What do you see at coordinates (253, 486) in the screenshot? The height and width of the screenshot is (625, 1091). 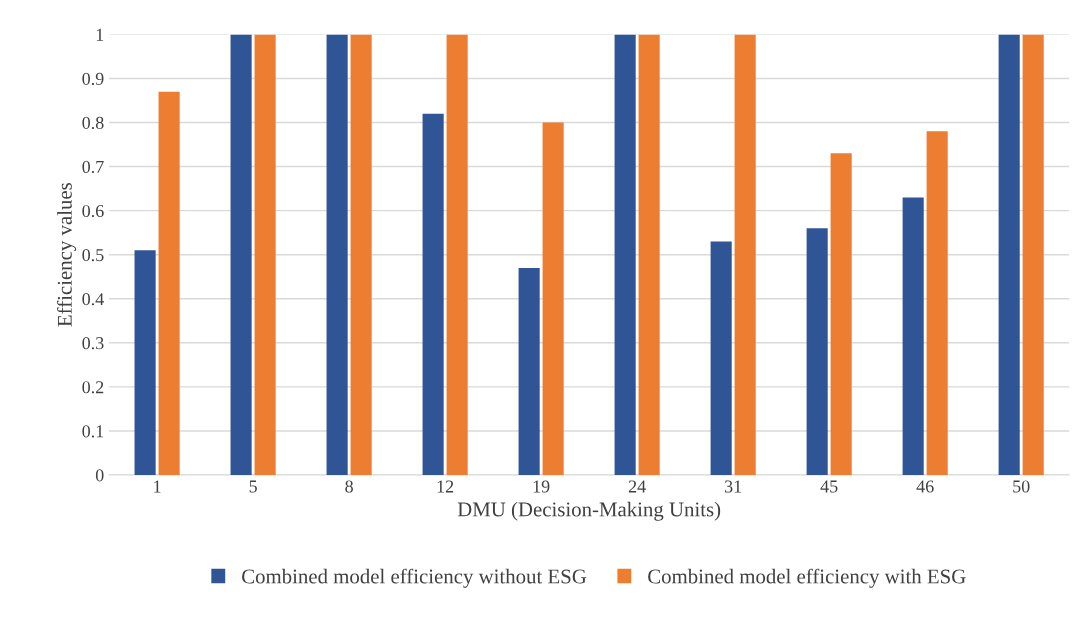 I see `x-tick-label: 5` at bounding box center [253, 486].